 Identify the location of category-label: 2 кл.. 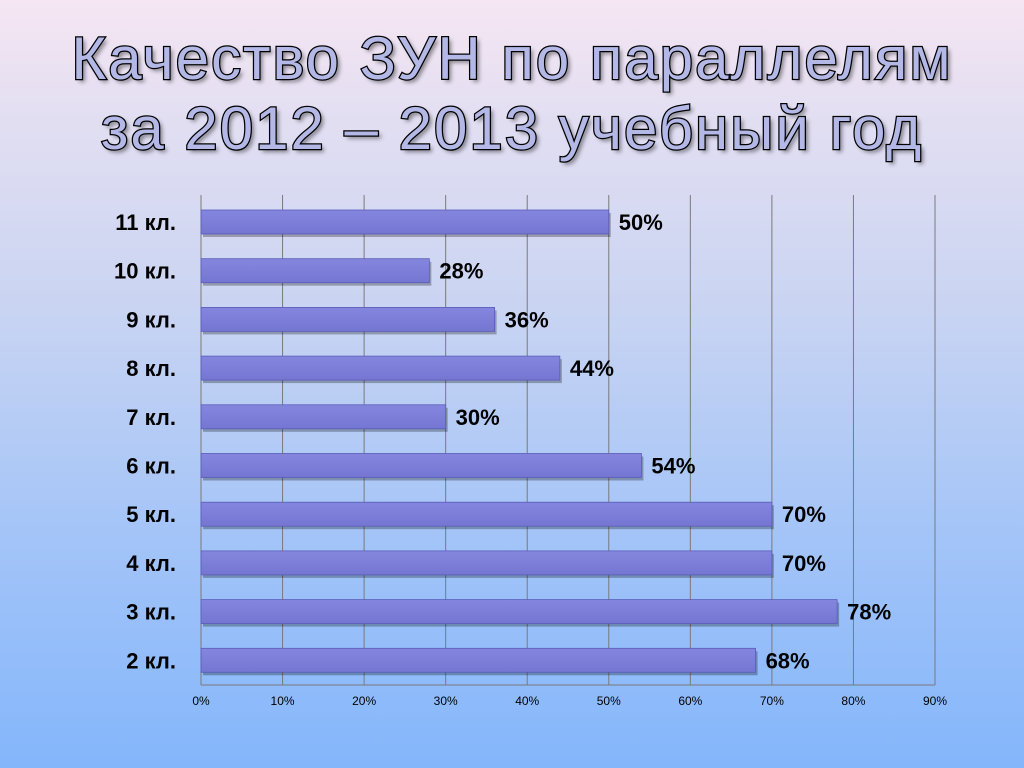
(151, 660).